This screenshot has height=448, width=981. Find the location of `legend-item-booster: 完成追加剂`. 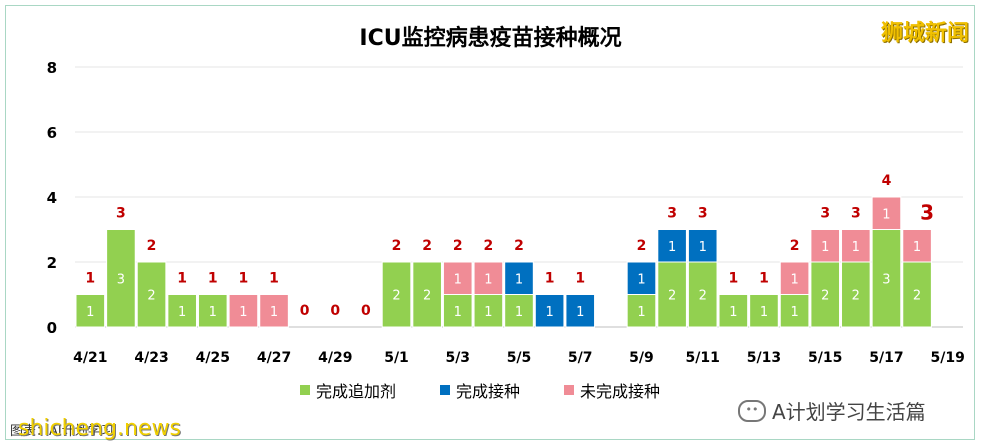

legend-item-booster: 完成追加剂 is located at coordinates (348, 390).